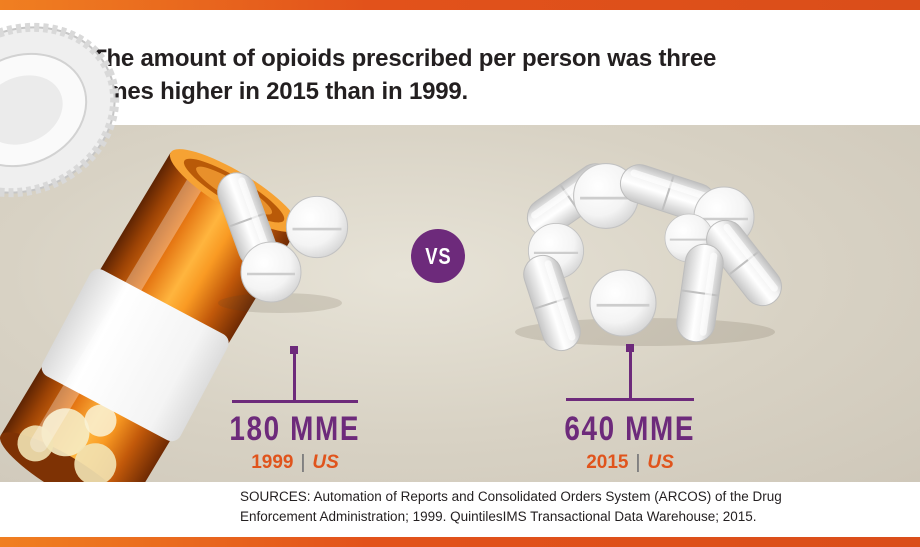  I want to click on headline-line2: times higher in 2015 than in 1999., so click(280, 91).